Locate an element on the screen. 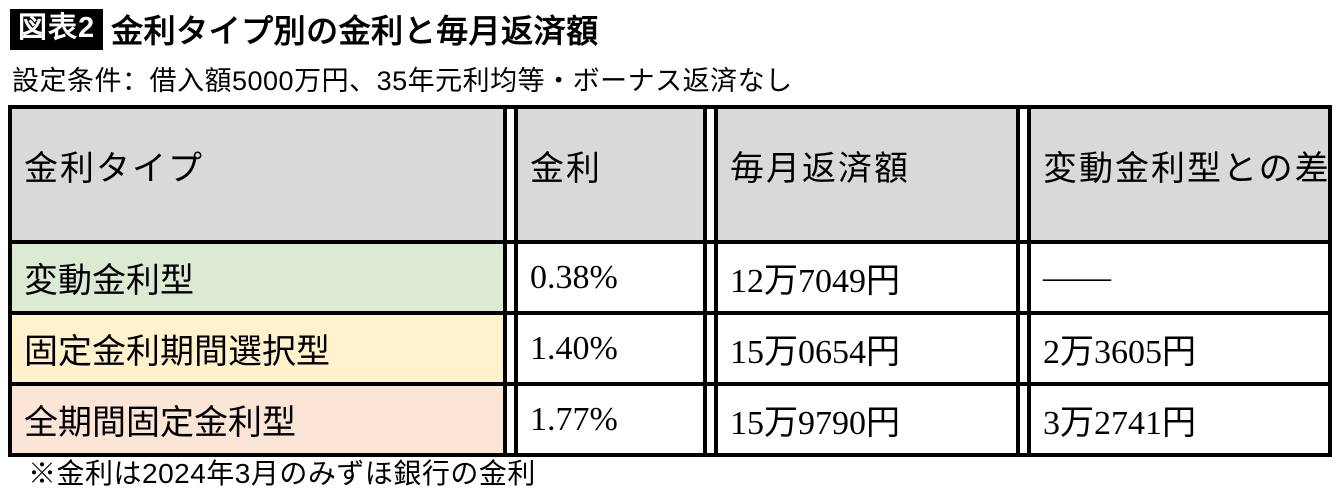  cell-rate: 0.38% is located at coordinates (610, 277).